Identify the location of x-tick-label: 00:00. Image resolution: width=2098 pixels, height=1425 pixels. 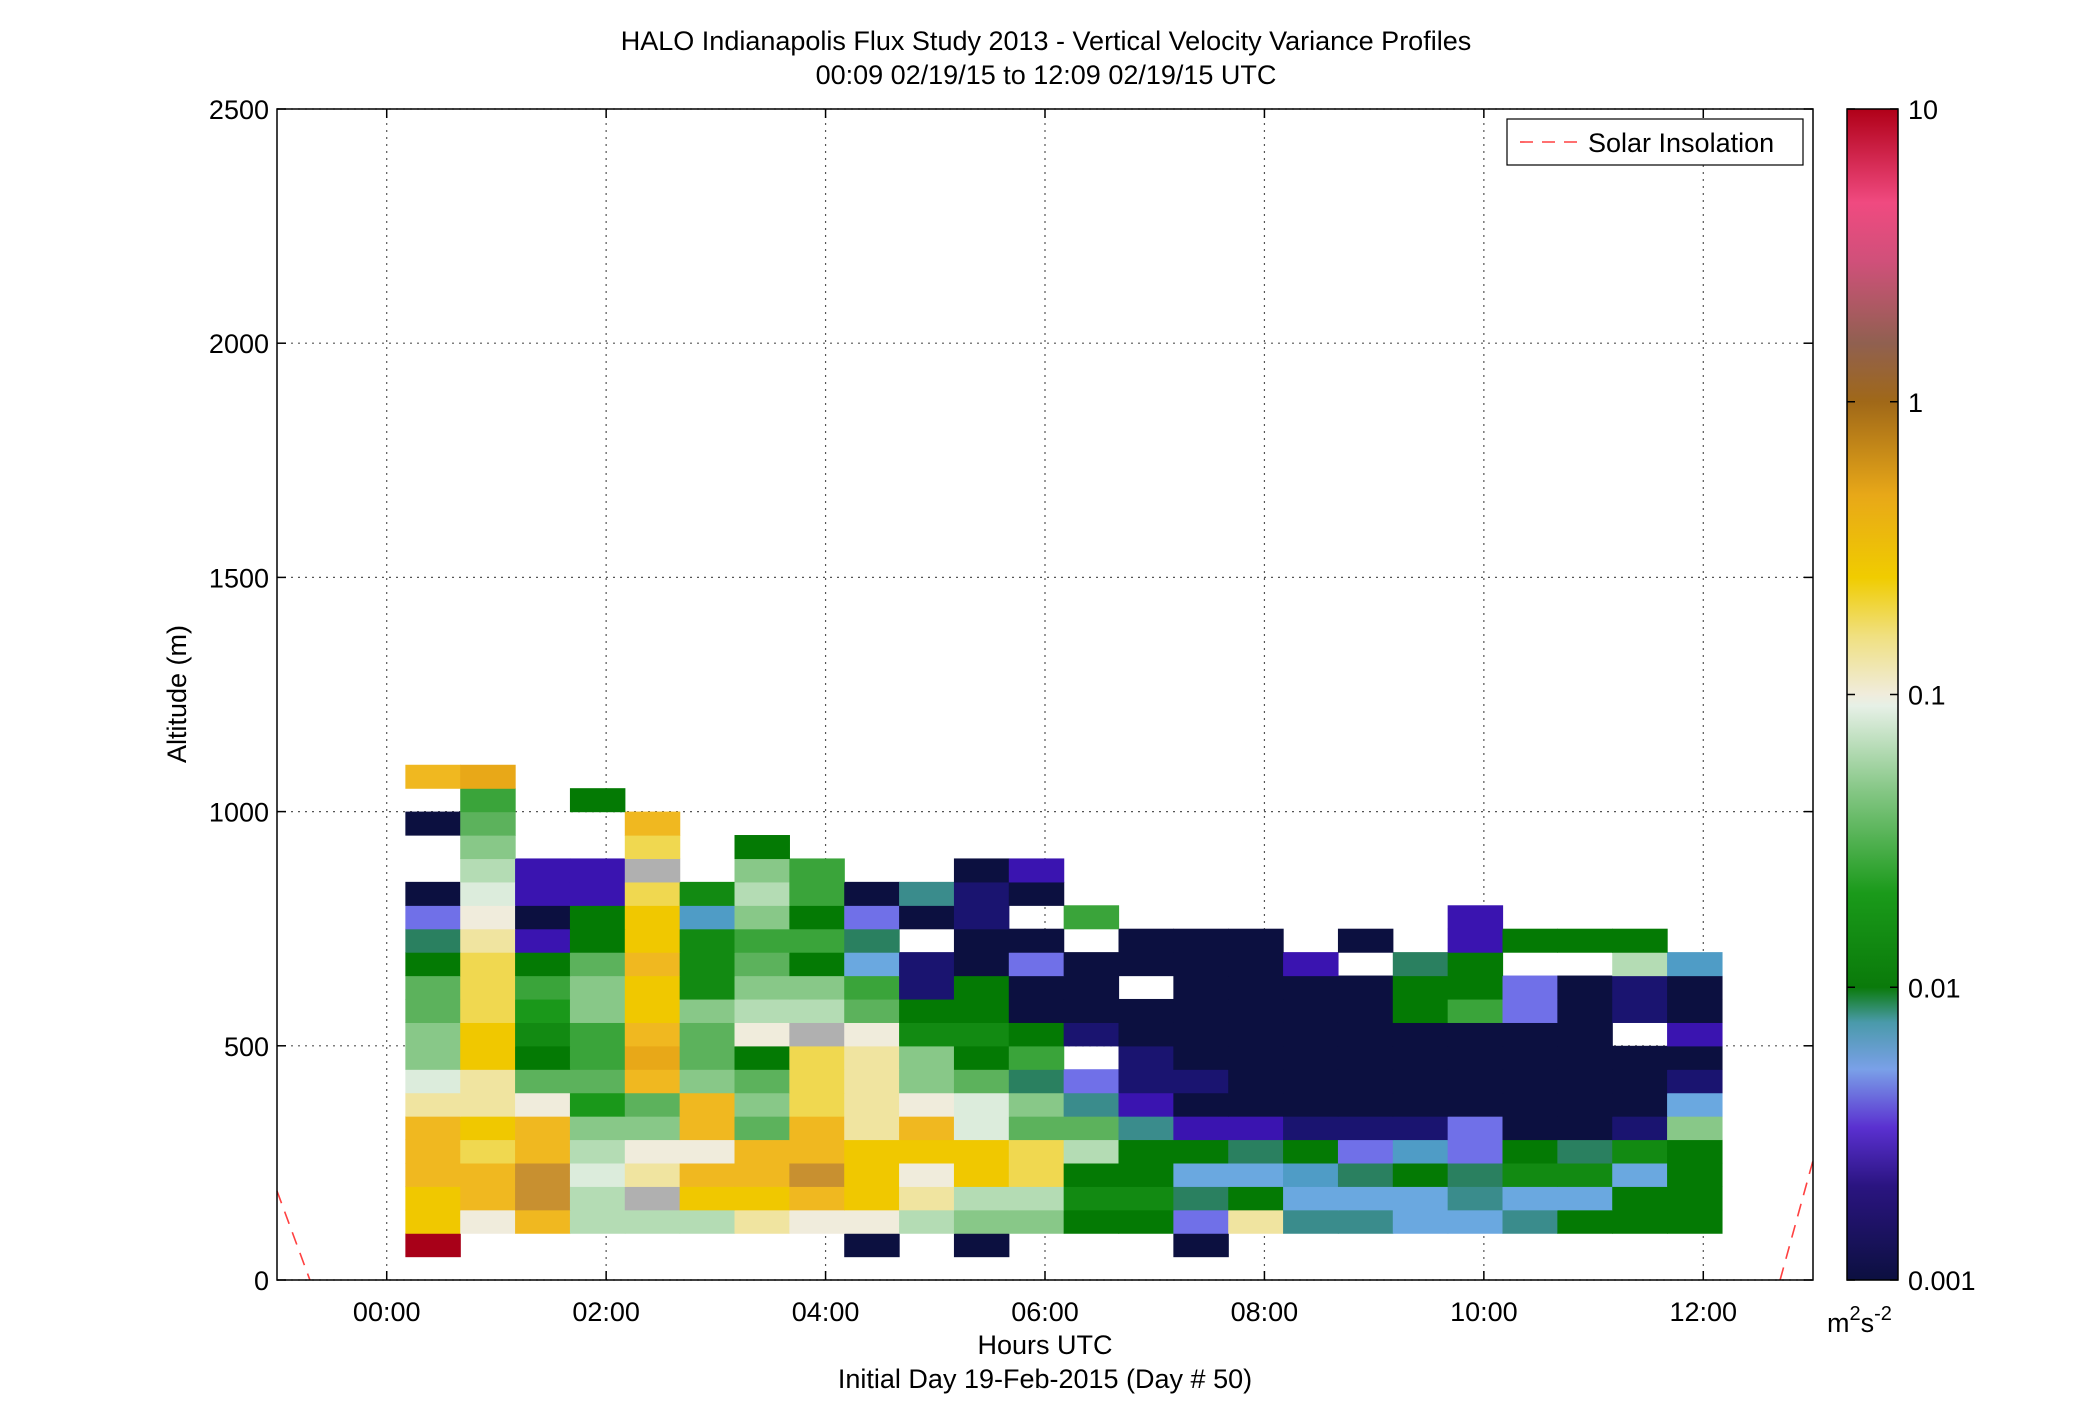
(387, 1312).